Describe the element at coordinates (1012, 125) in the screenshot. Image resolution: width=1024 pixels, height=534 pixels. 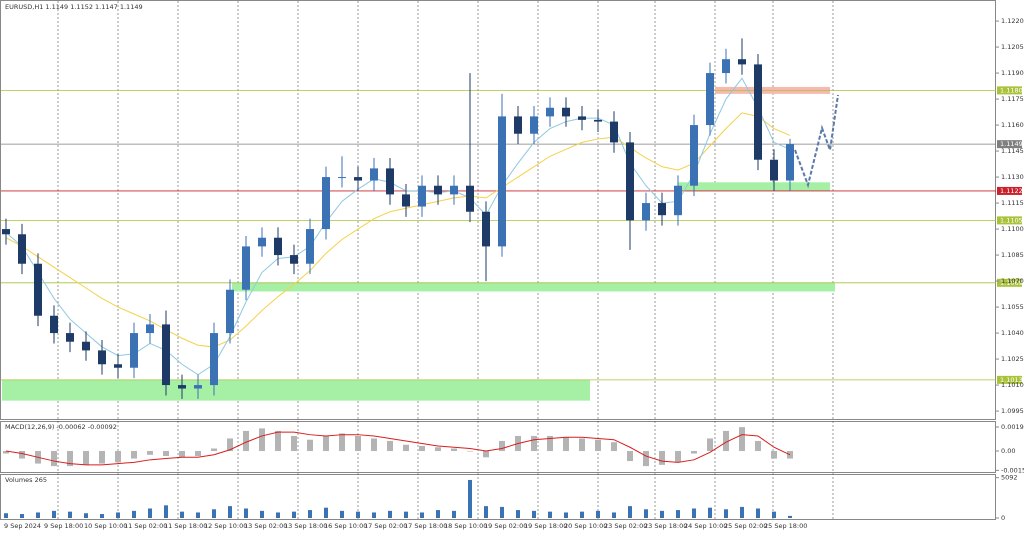
I see `y-tick-label: 1.1160` at that location.